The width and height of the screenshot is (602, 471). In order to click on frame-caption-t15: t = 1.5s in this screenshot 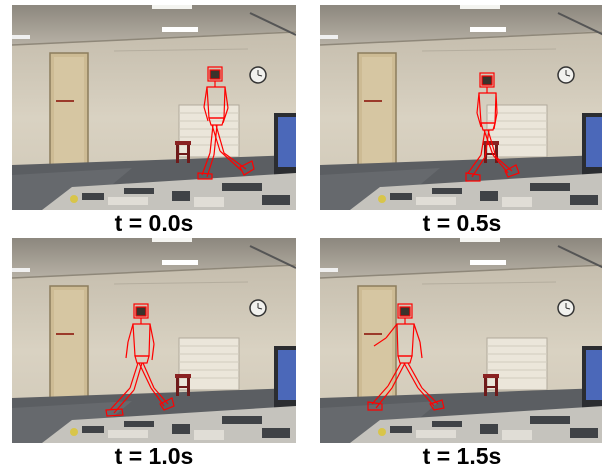, I will do `click(462, 456)`.